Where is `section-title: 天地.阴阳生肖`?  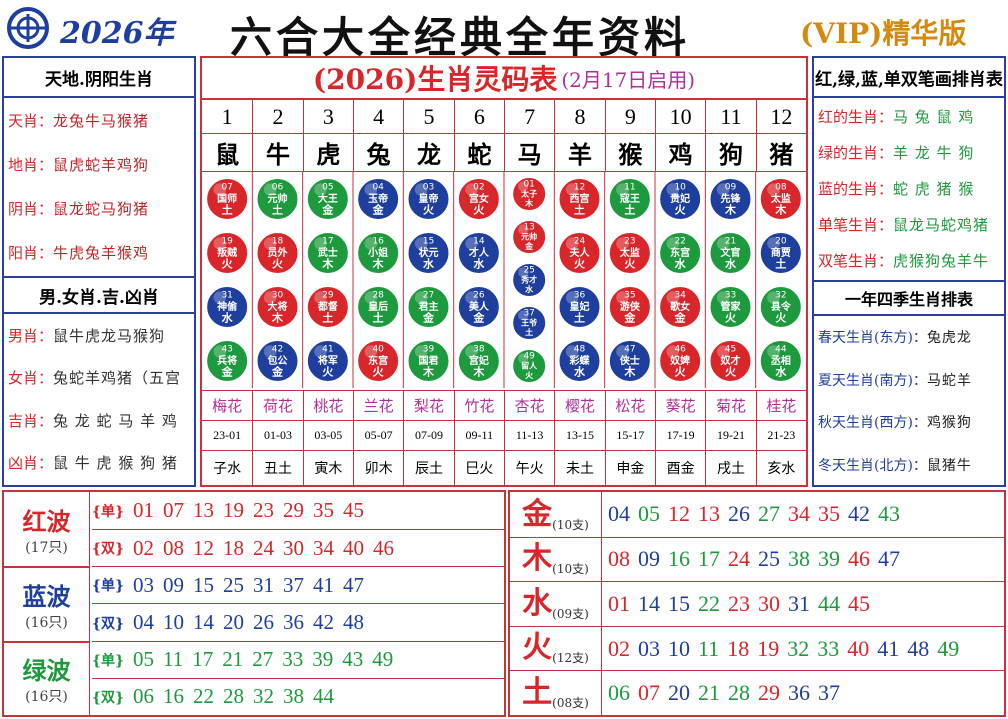
section-title: 天地.阴阳生肖 is located at coordinates (99, 78).